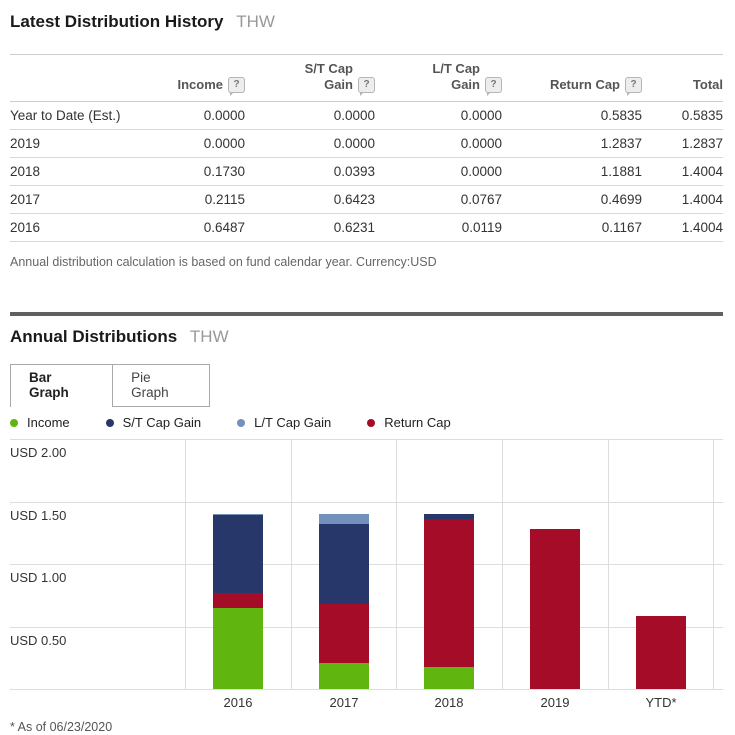 The height and width of the screenshot is (735, 735). I want to click on bar-ytd, so click(661, 564).